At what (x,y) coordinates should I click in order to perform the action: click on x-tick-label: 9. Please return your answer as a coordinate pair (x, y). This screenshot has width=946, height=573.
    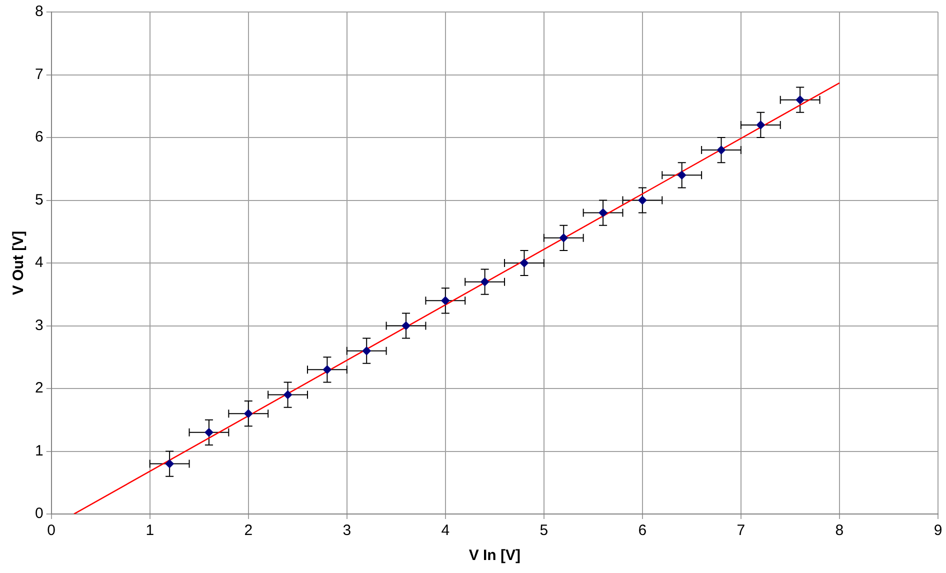
    Looking at the image, I should click on (938, 531).